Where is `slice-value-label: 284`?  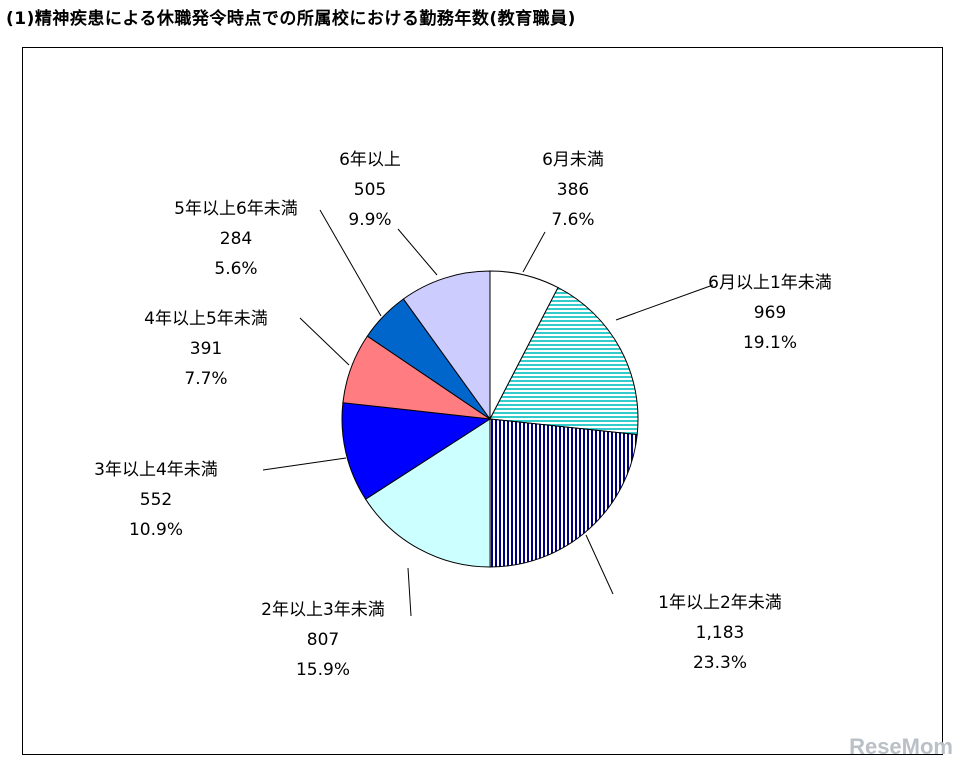 slice-value-label: 284 is located at coordinates (236, 239).